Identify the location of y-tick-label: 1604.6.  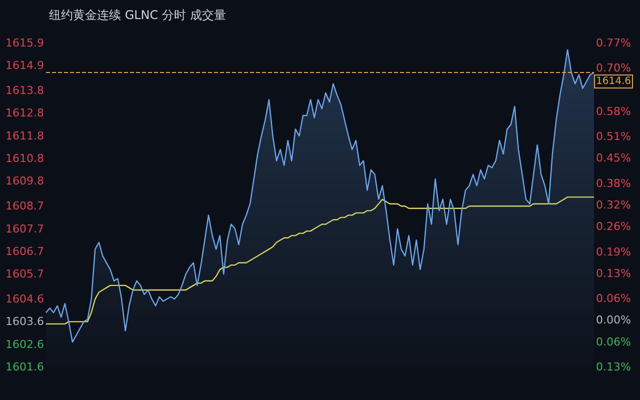
(25, 299).